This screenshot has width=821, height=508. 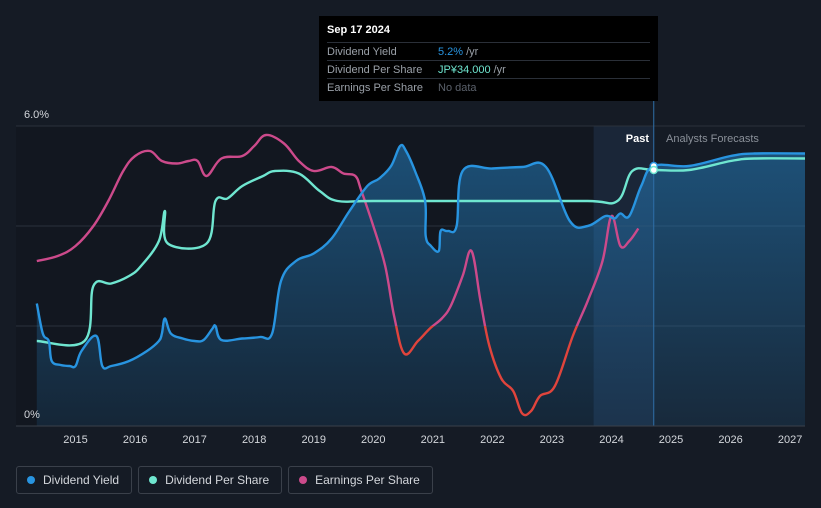 I want to click on legend-label: Dividend Per Share, so click(x=217, y=480).